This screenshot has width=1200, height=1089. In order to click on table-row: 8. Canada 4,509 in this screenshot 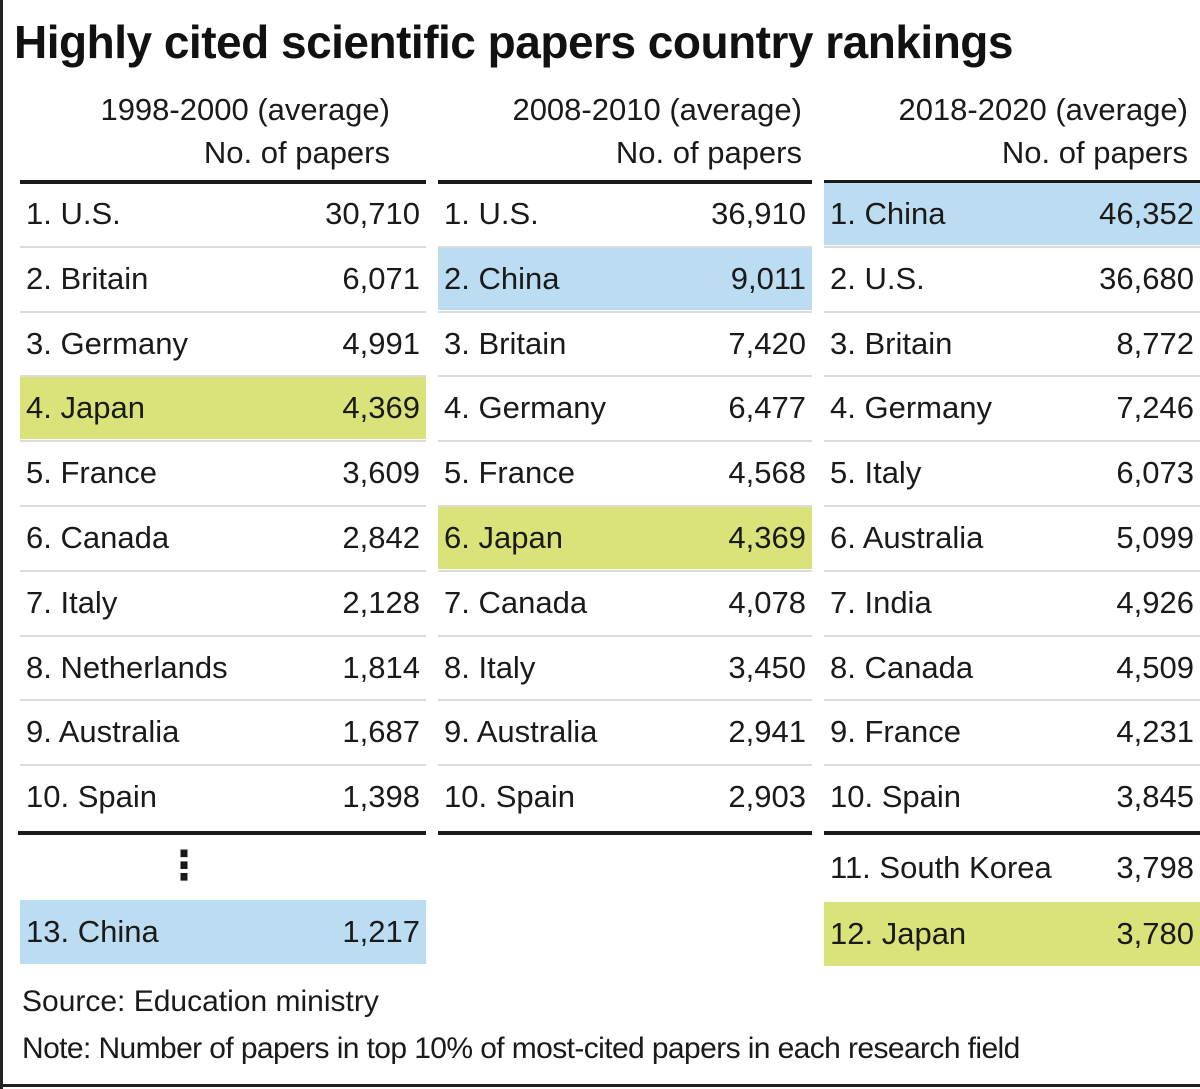, I will do `click(1012, 668)`.